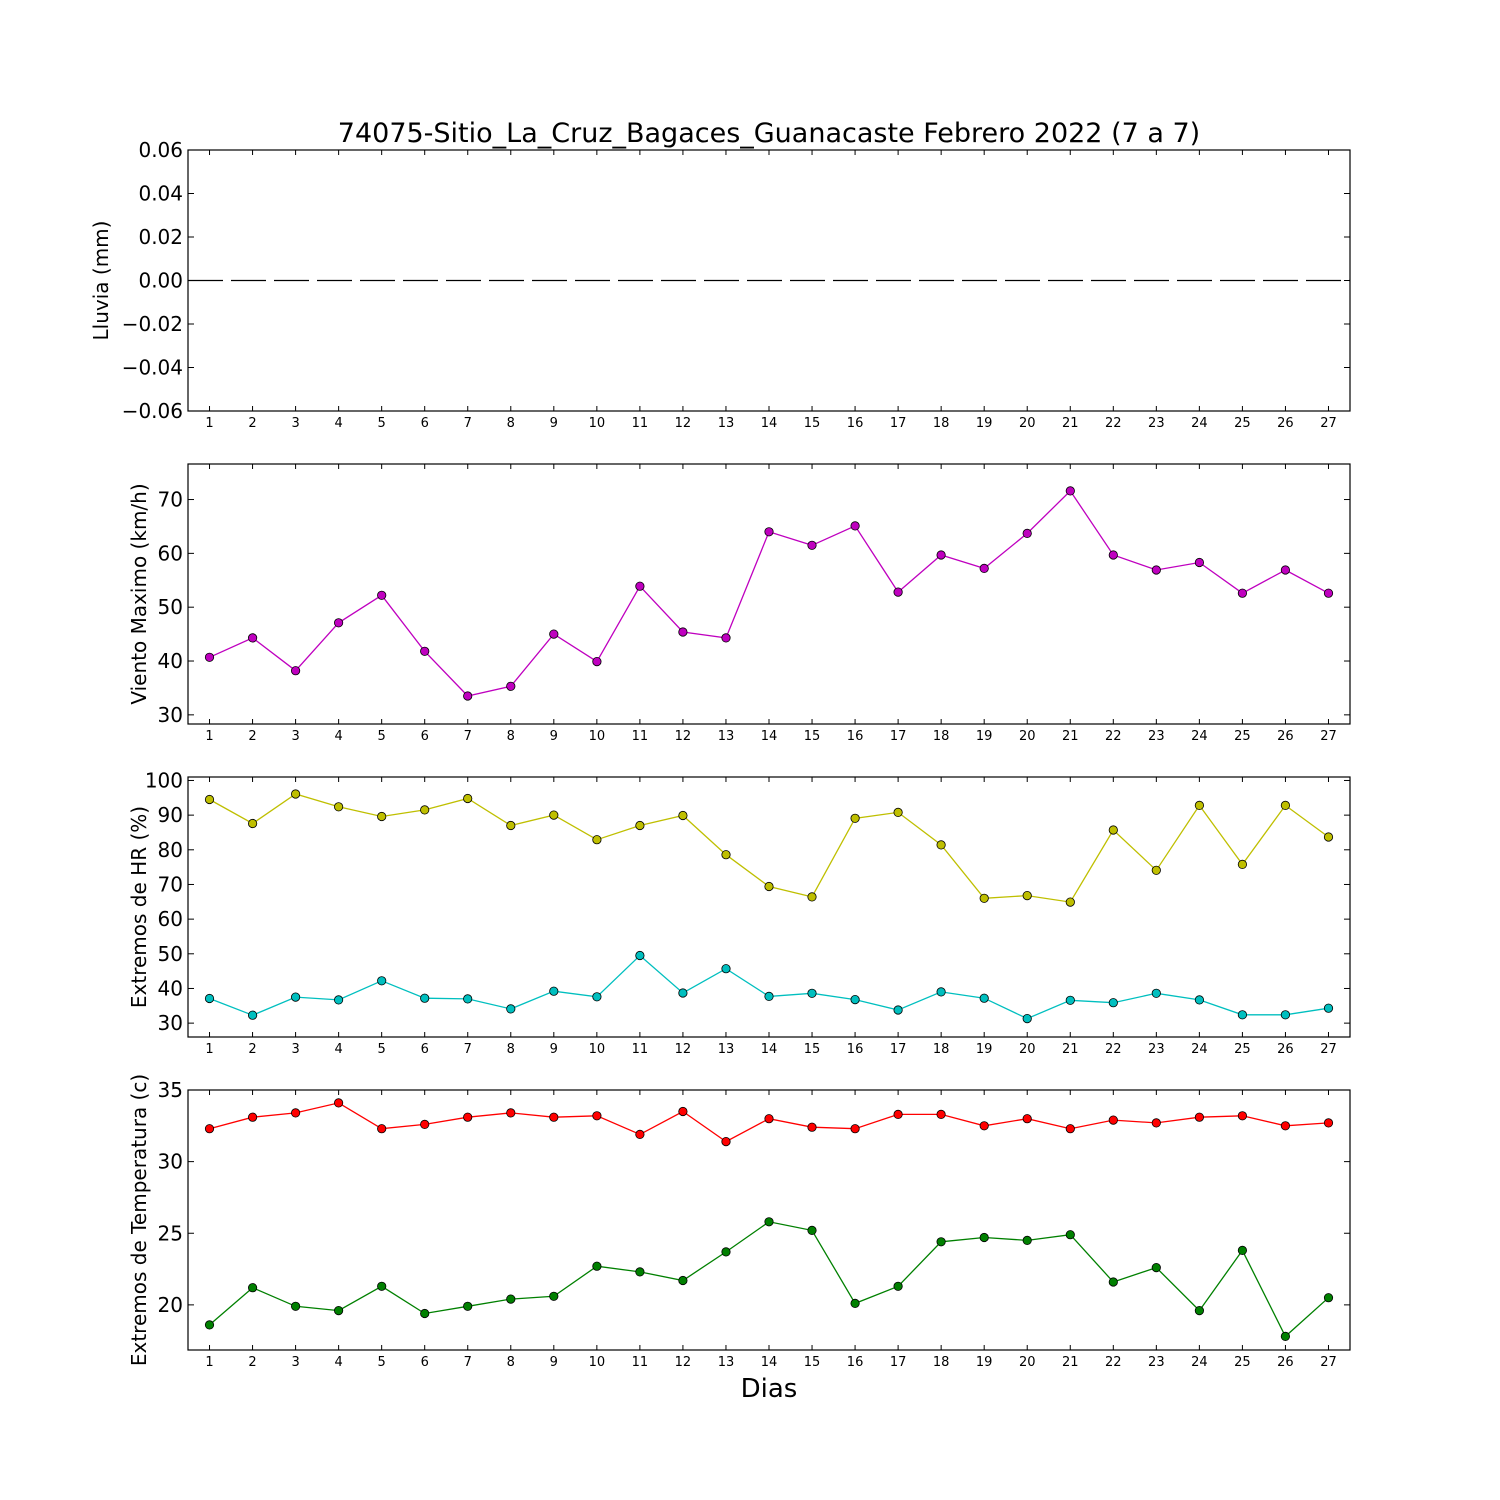 The image size is (1500, 1500). What do you see at coordinates (468, 1362) in the screenshot?
I see `x-tick-label: 7` at bounding box center [468, 1362].